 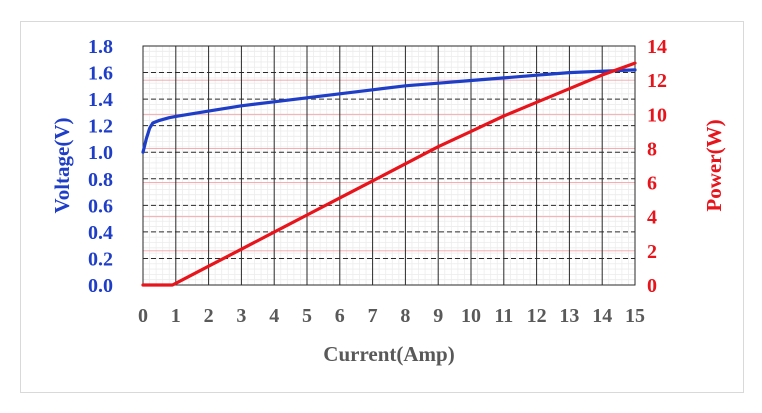 What do you see at coordinates (569, 316) in the screenshot?
I see `x-tick-label: 13` at bounding box center [569, 316].